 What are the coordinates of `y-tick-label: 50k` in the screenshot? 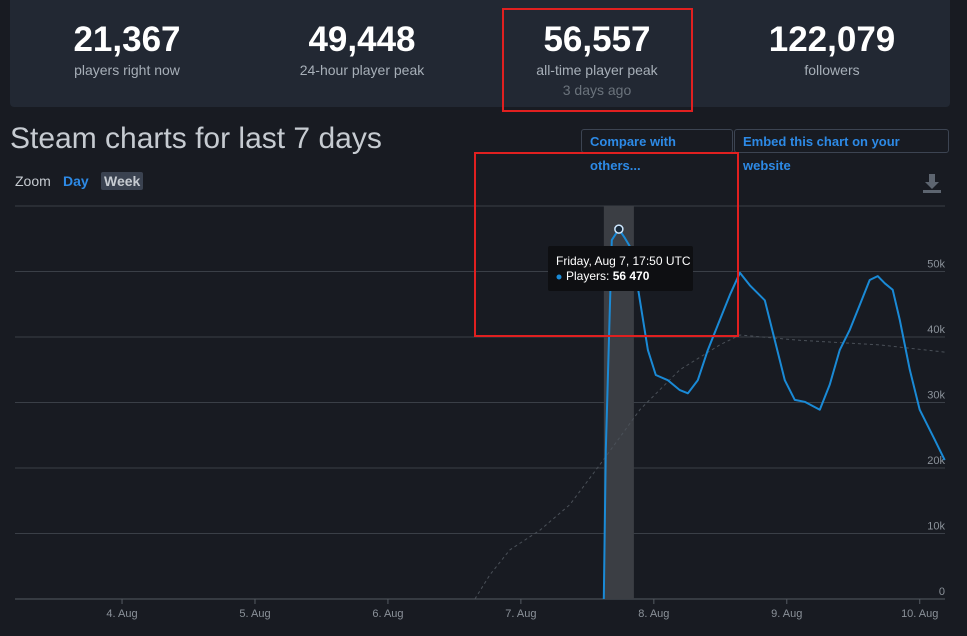 It's located at (936, 264).